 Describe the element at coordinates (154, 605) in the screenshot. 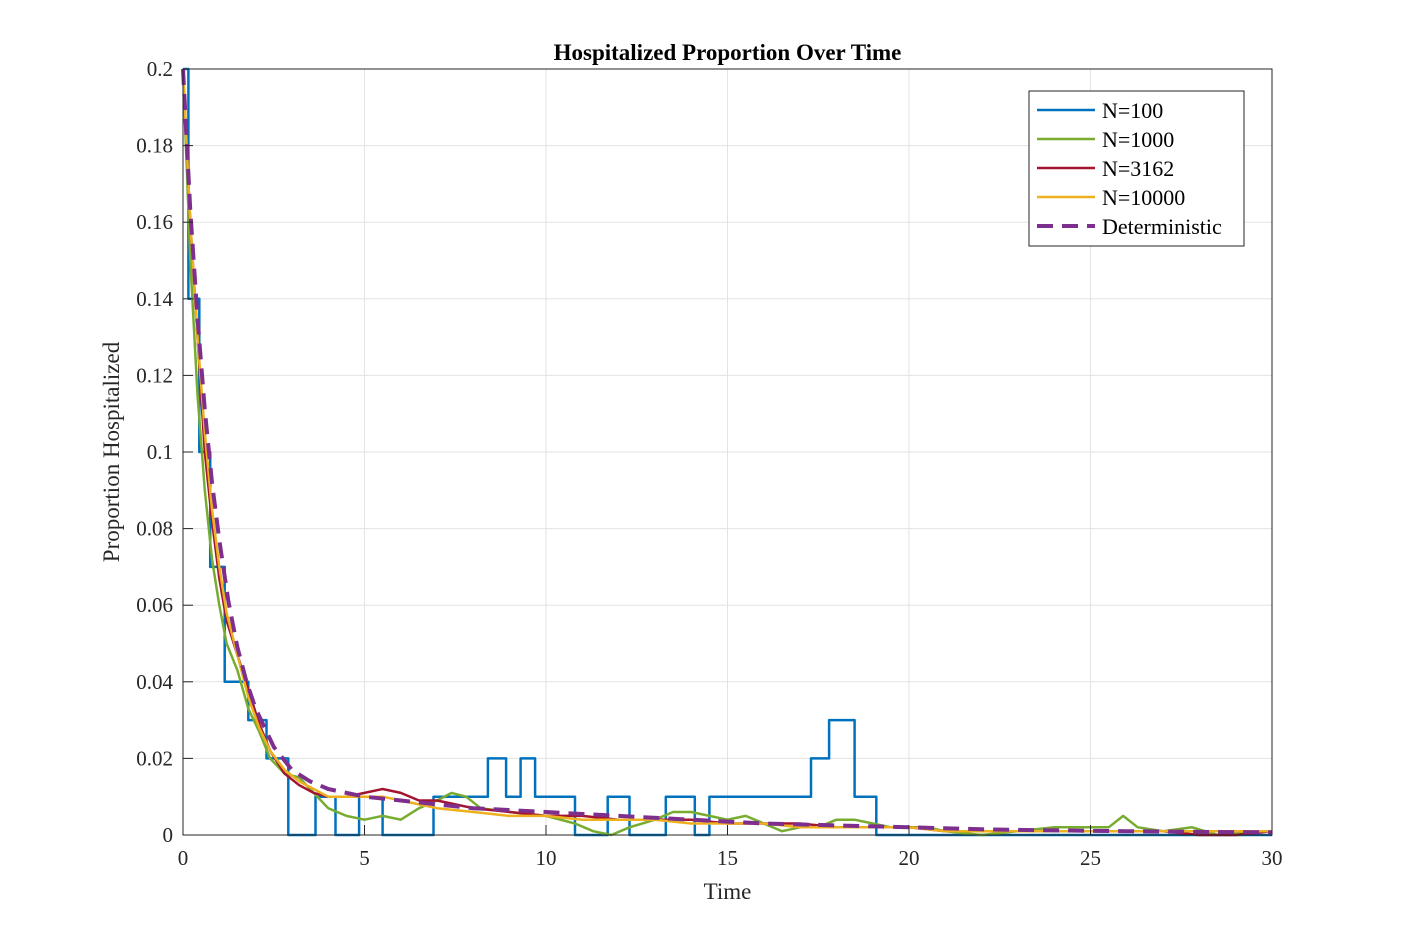

I see `y-tick-label: 0.06` at that location.